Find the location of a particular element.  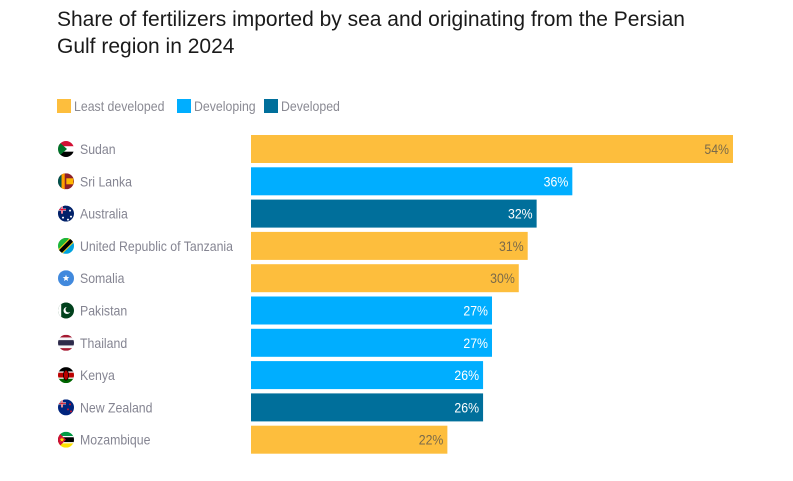

bar-row: Mozambique 22% is located at coordinates (253, 439).